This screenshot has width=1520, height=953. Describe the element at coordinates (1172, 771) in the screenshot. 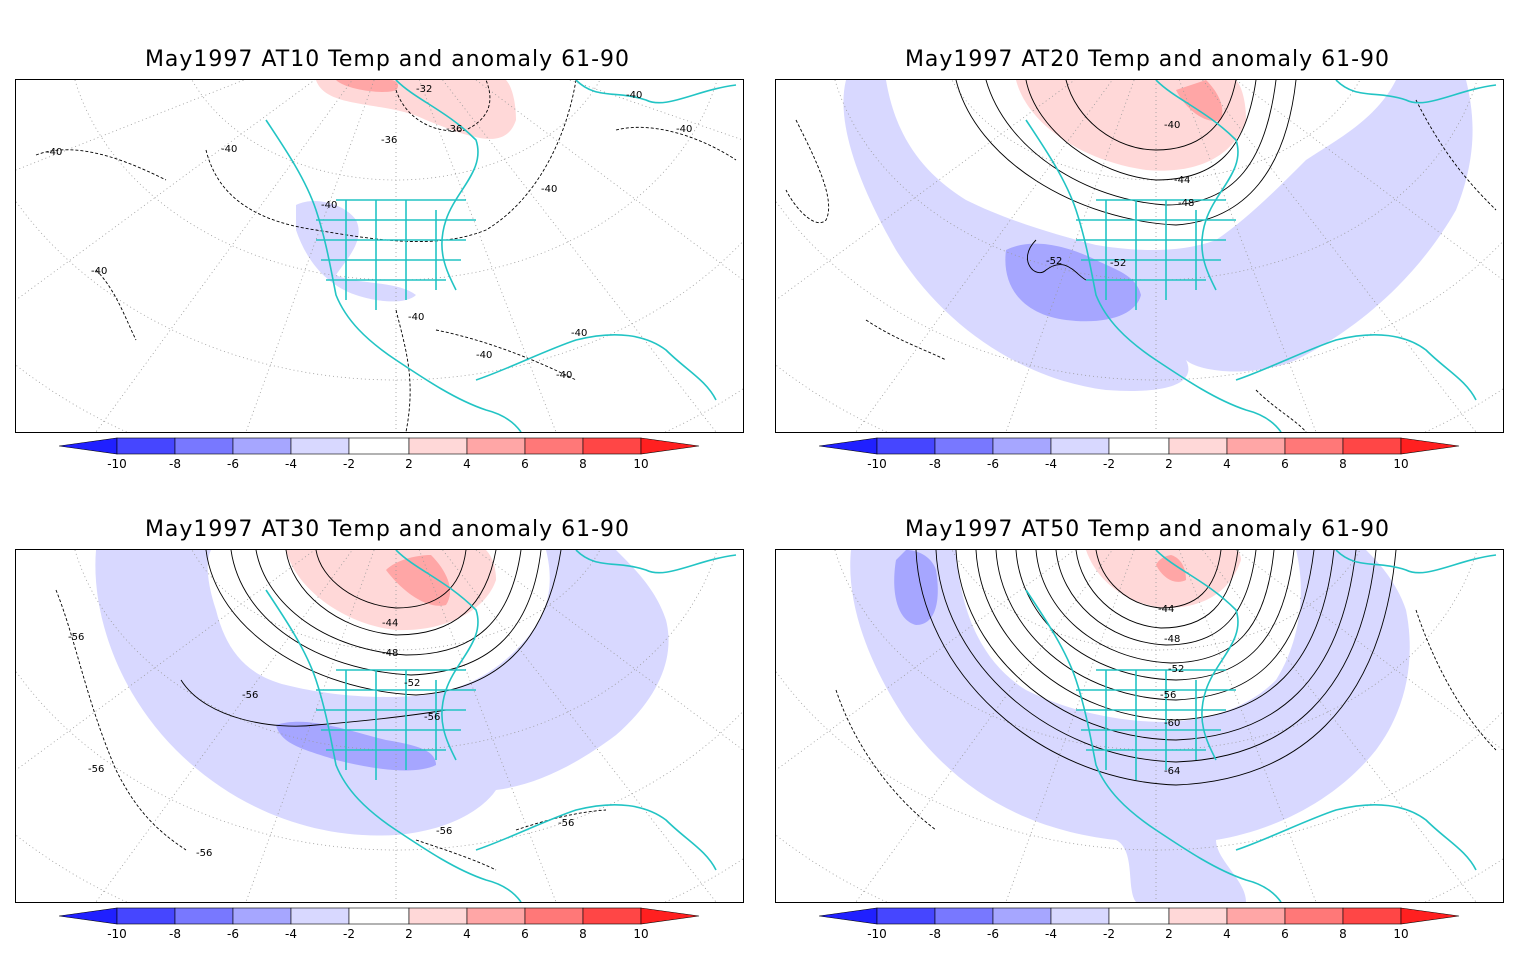

I see `contour-label: -64` at that location.